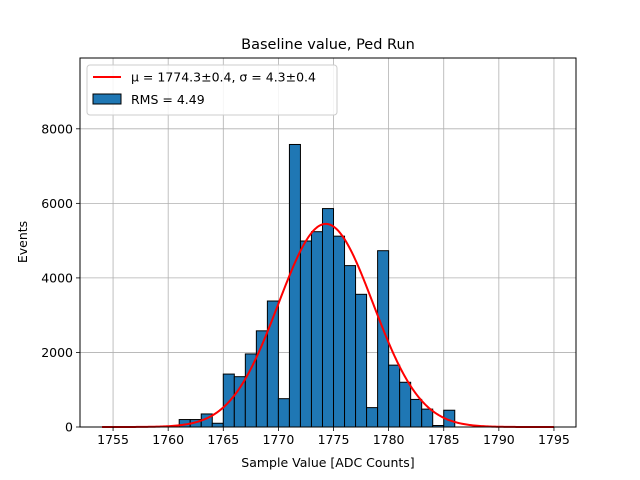  What do you see at coordinates (22, 242) in the screenshot?
I see `y-axis-label: Events` at bounding box center [22, 242].